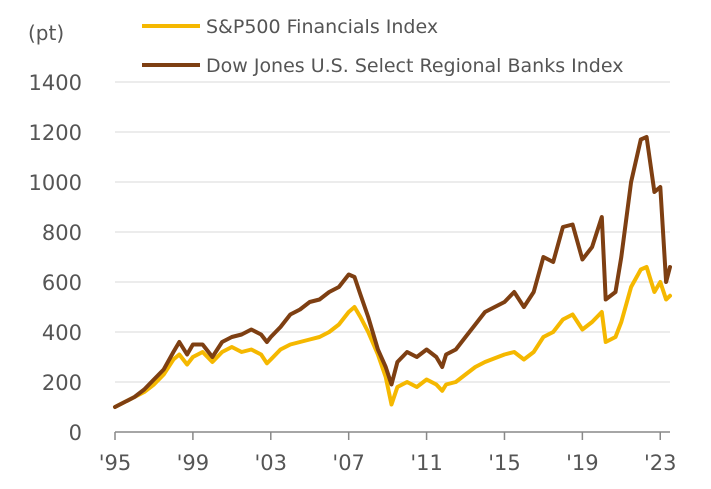 Image resolution: width=711 pixels, height=489 pixels. What do you see at coordinates (426, 463) in the screenshot?
I see `x-tick-label: '11` at bounding box center [426, 463].